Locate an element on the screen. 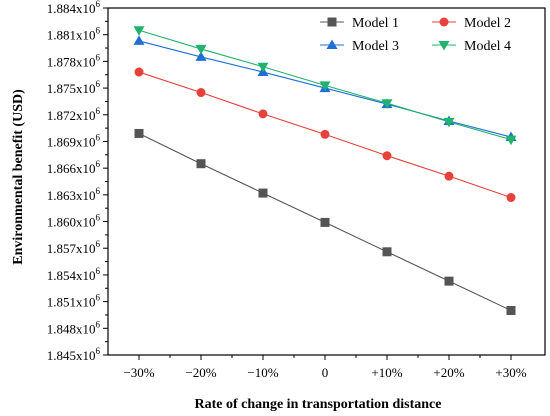  y-tick-label-base: 1.845x10 is located at coordinates (71, 355).